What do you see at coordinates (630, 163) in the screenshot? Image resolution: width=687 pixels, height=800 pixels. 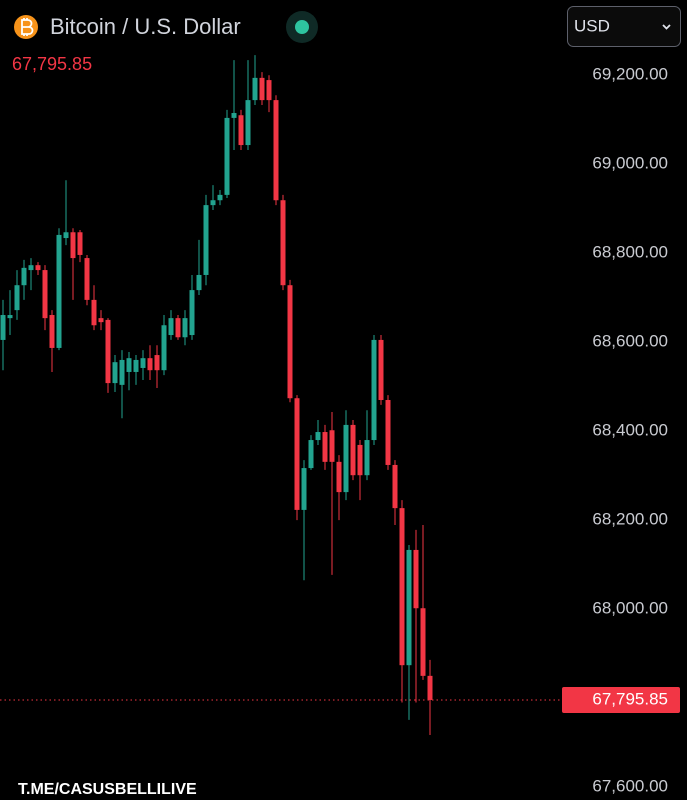 I see `y-tick-label: 69,000.00` at bounding box center [630, 163].